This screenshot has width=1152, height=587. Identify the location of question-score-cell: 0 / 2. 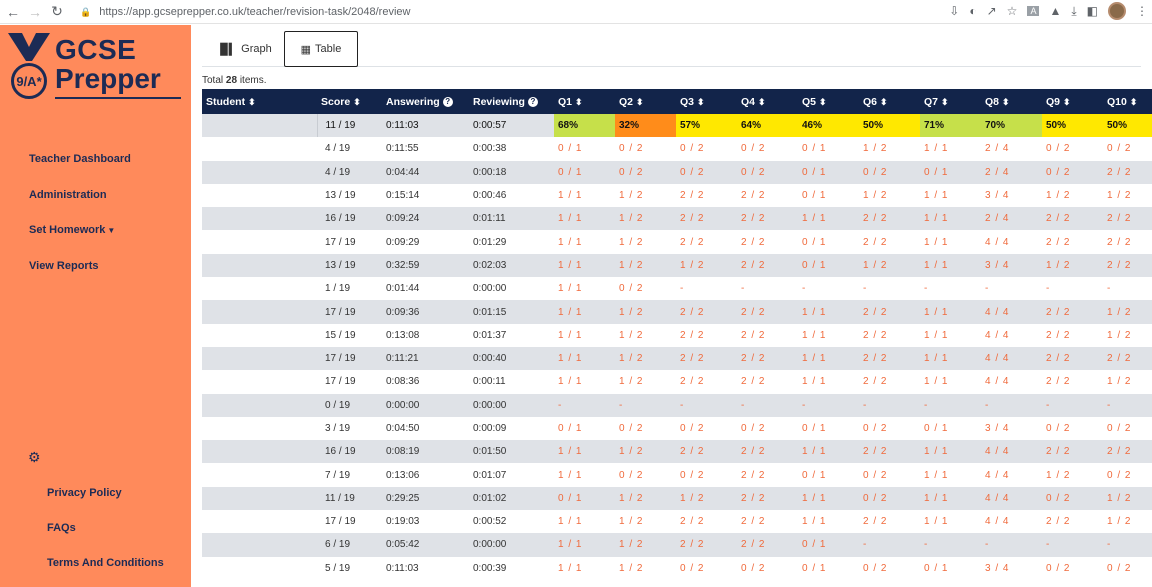
(645, 428).